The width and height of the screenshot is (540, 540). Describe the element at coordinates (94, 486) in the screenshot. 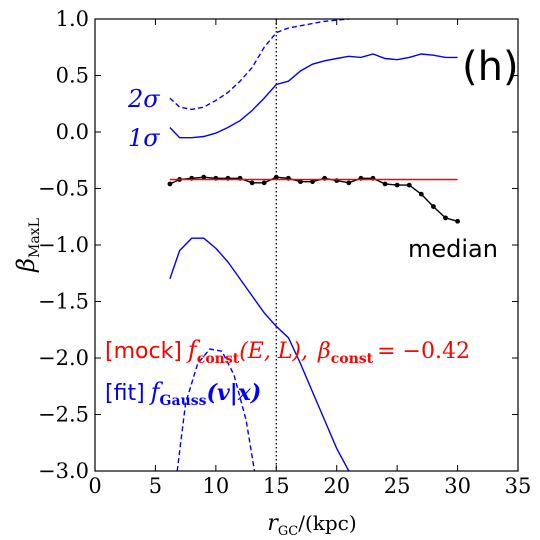

I see `x-tick-label: 0` at that location.